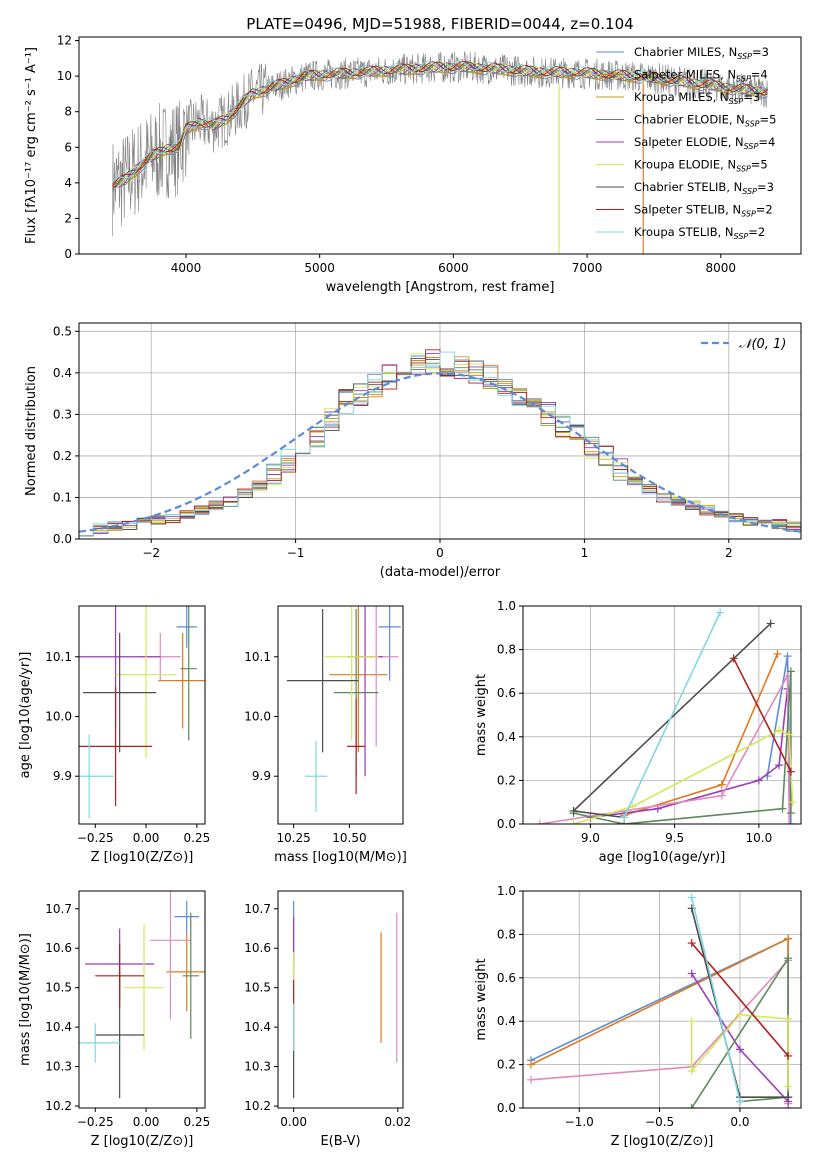 The height and width of the screenshot is (1170, 819). What do you see at coordinates (506, 1108) in the screenshot?
I see `y-tick-label: 0.0` at bounding box center [506, 1108].